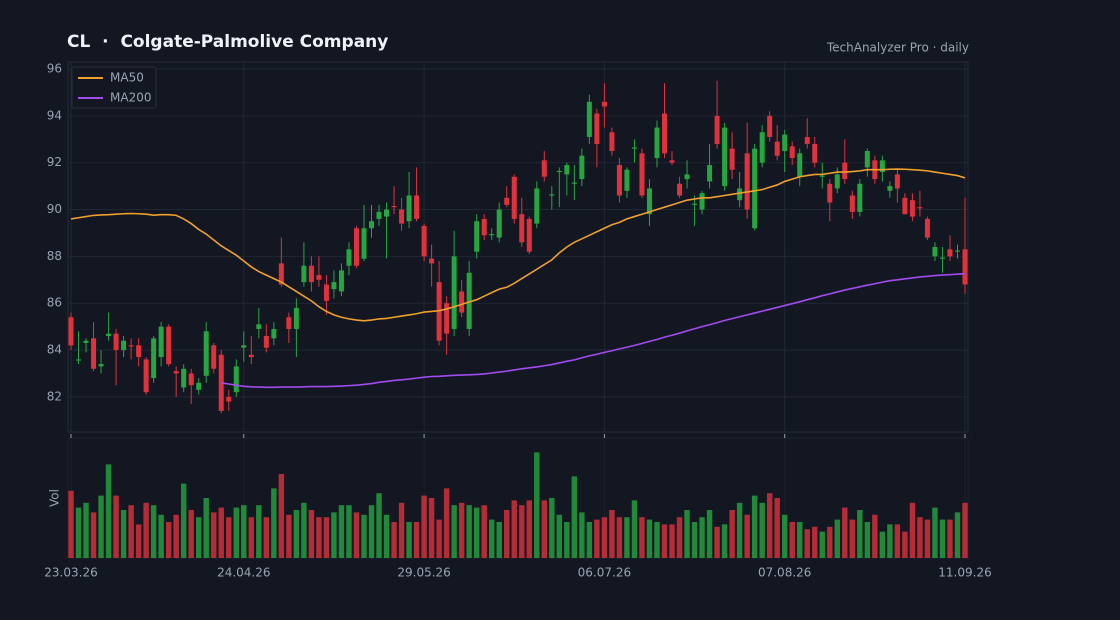 The width and height of the screenshot is (1120, 620). Describe the element at coordinates (423, 573) in the screenshot. I see `x-tick-label: 29.05.26` at that location.